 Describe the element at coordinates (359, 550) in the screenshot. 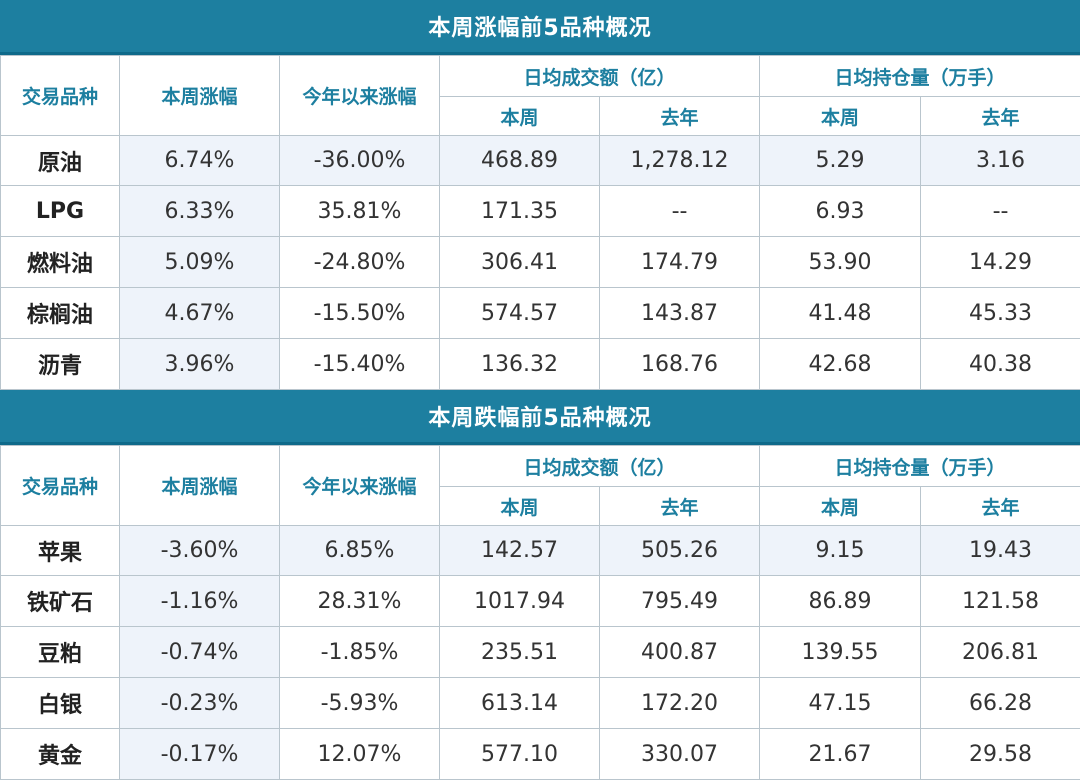

I see `cell-ytd-change: 6.85%` at that location.